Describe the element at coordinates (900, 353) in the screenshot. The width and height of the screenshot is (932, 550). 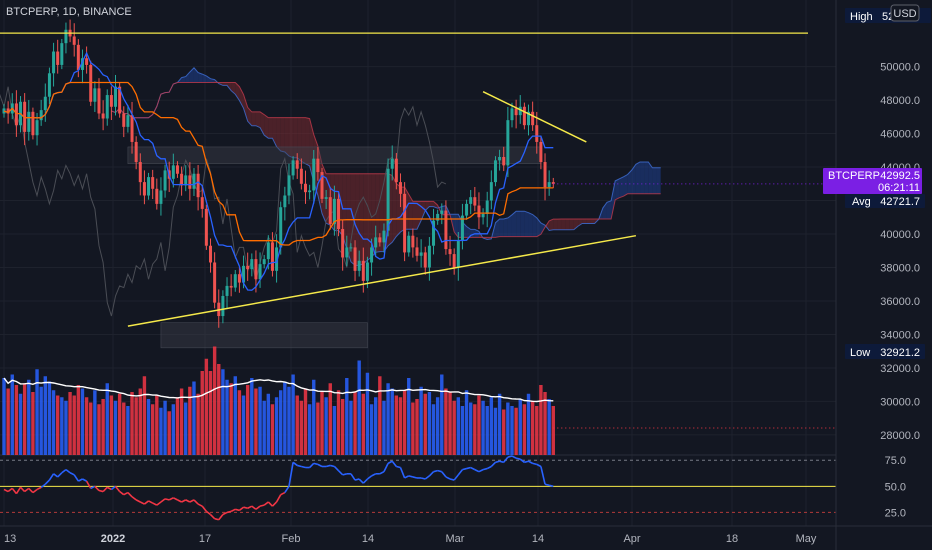
I see `low-value: 32921.2` at that location.